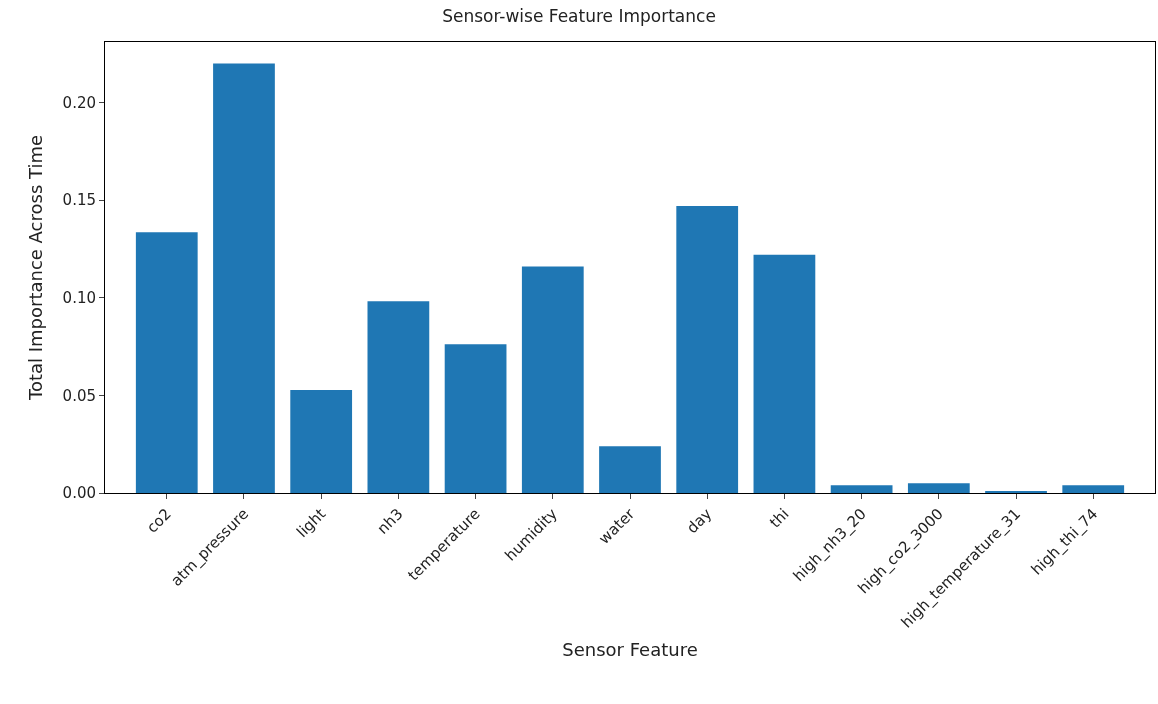  I want to click on chart-title: Sensor-wise Feature Importance, so click(579, 16).